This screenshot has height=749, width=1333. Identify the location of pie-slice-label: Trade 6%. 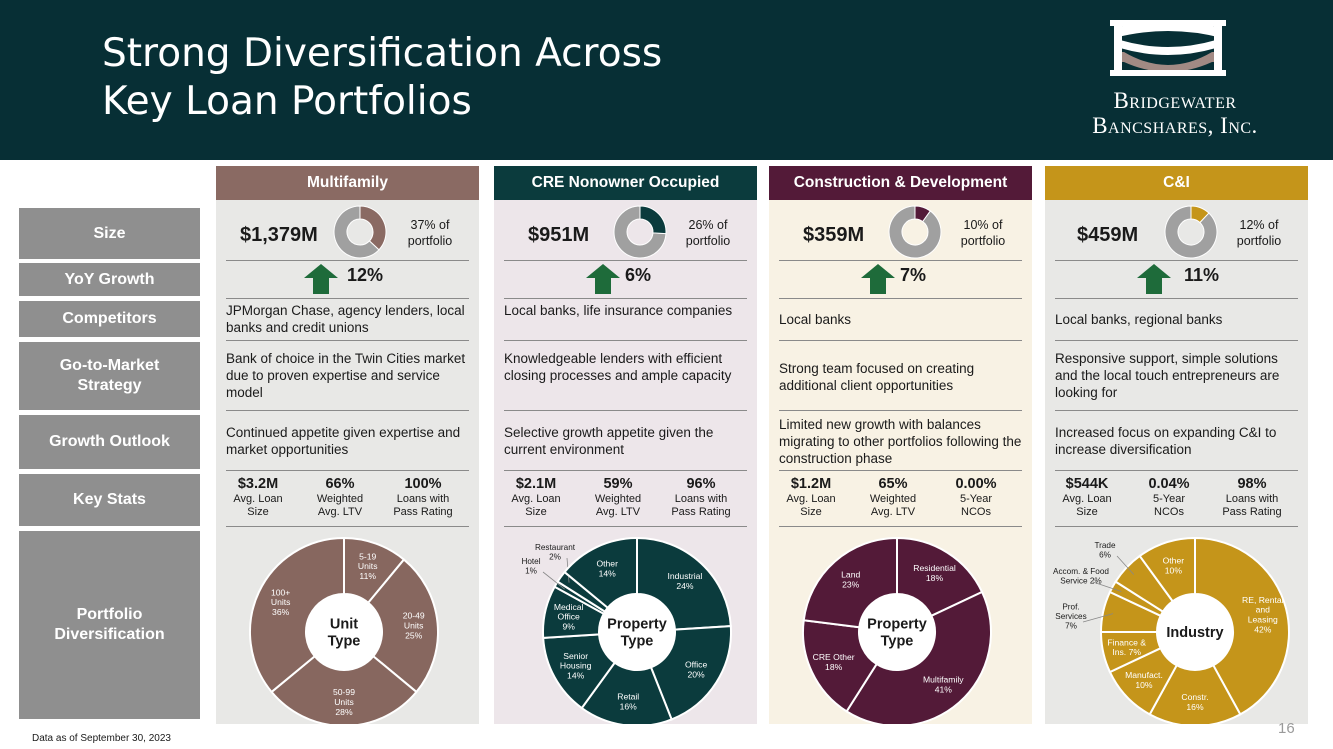
(1105, 550).